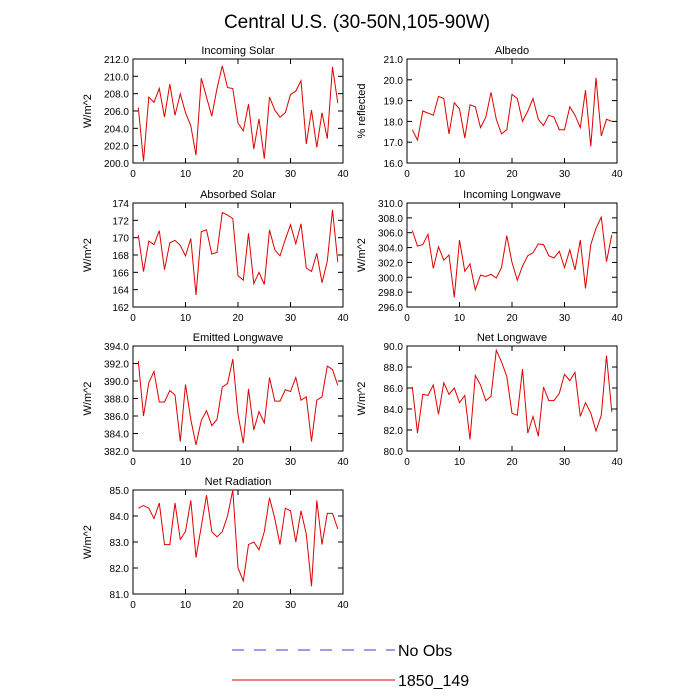  What do you see at coordinates (120, 239) in the screenshot?
I see `y-tick-label: 170` at bounding box center [120, 239].